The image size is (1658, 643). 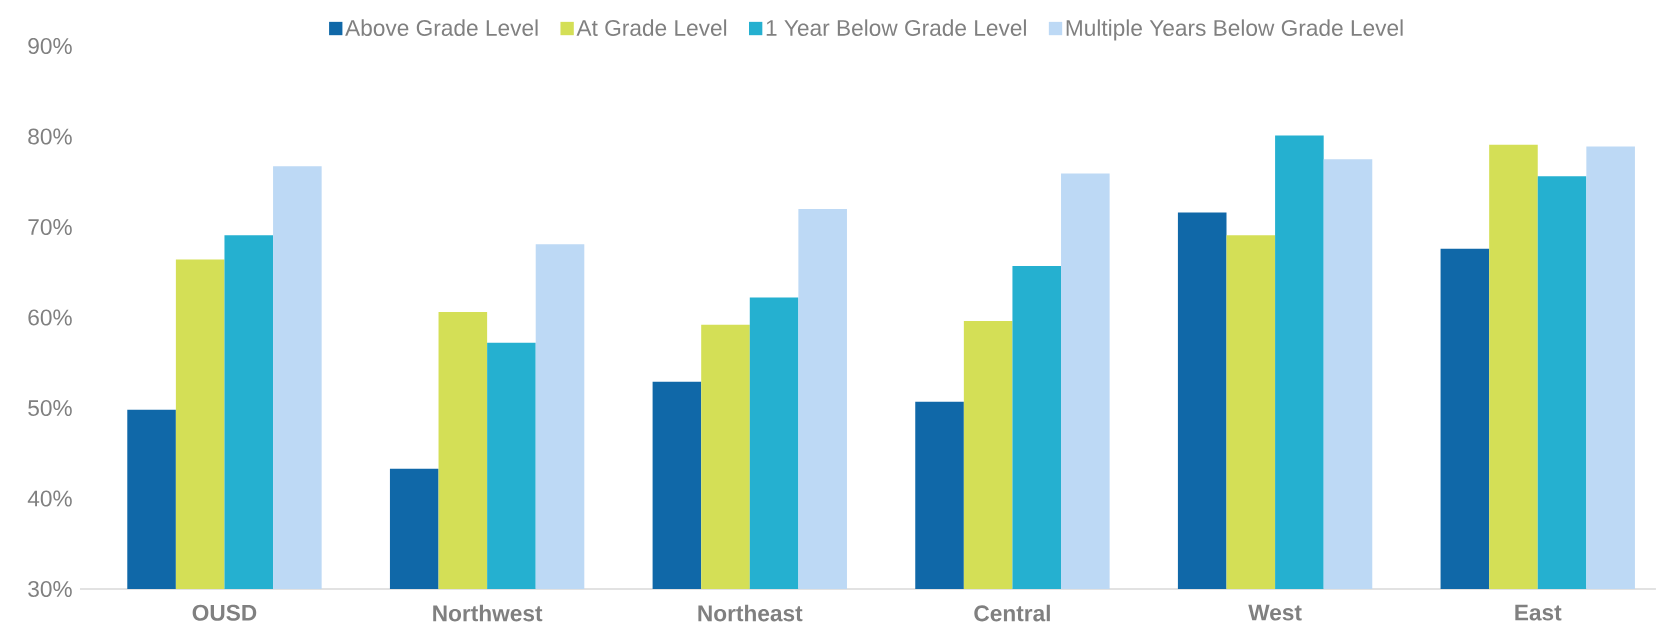 What do you see at coordinates (49, 498) in the screenshot?
I see `y-tick-label: 40%` at bounding box center [49, 498].